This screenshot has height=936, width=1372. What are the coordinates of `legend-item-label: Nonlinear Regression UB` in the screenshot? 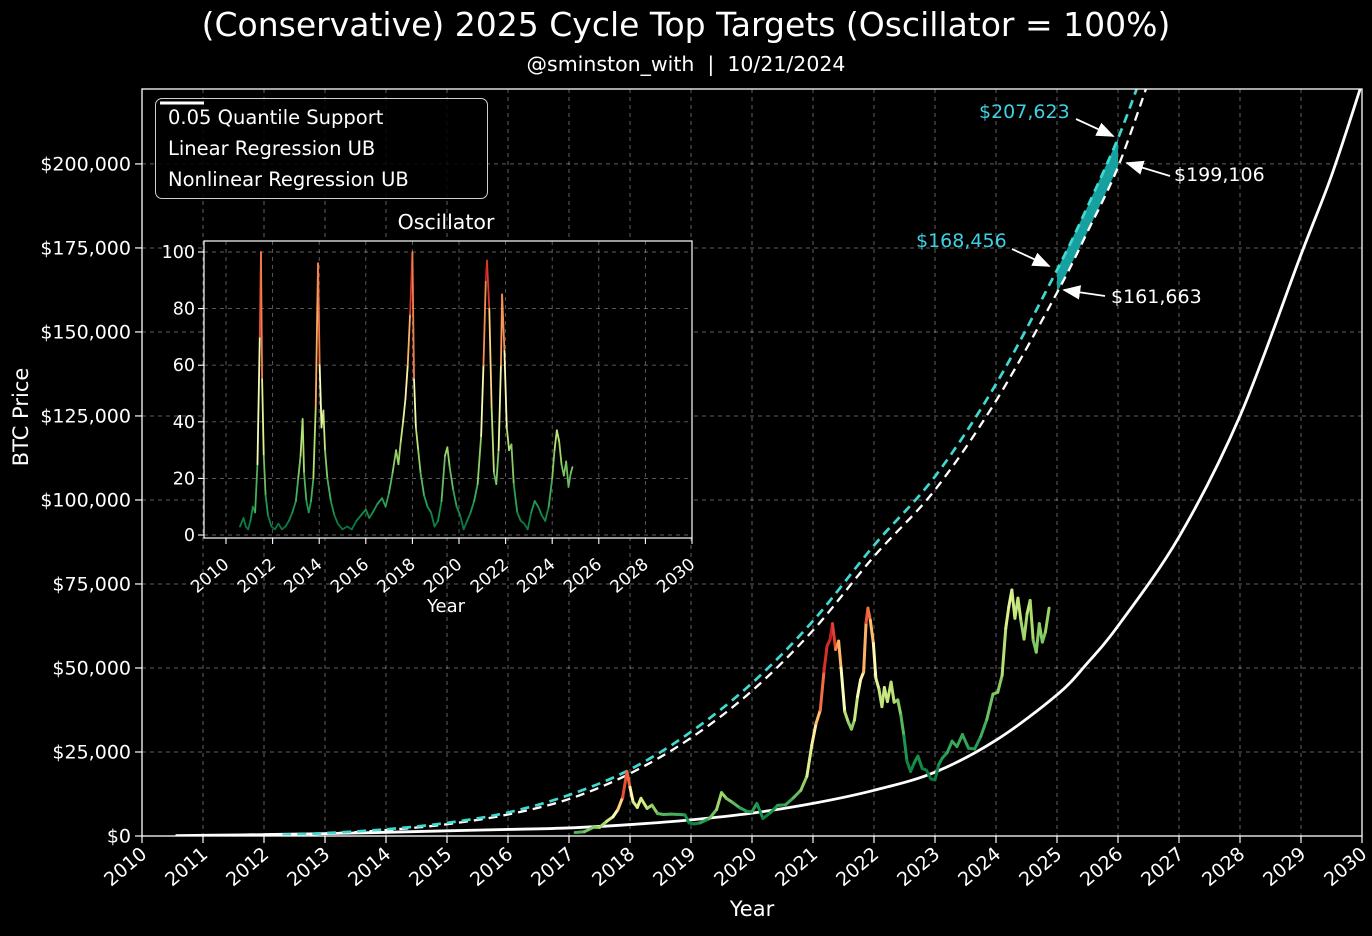 It's located at (288, 180).